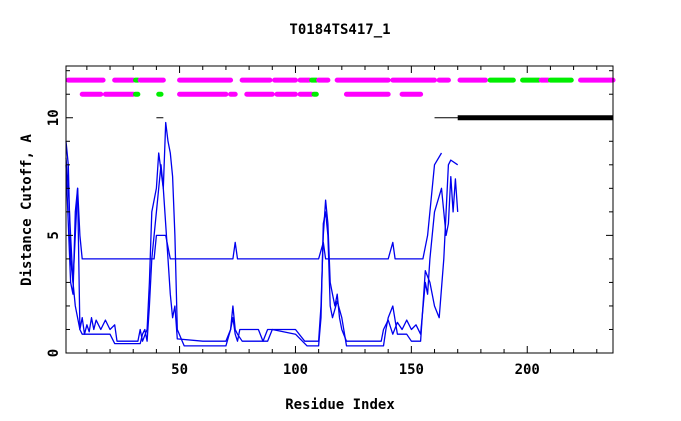  Describe the element at coordinates (179, 370) in the screenshot. I see `x-tick-label-50: 50` at that location.